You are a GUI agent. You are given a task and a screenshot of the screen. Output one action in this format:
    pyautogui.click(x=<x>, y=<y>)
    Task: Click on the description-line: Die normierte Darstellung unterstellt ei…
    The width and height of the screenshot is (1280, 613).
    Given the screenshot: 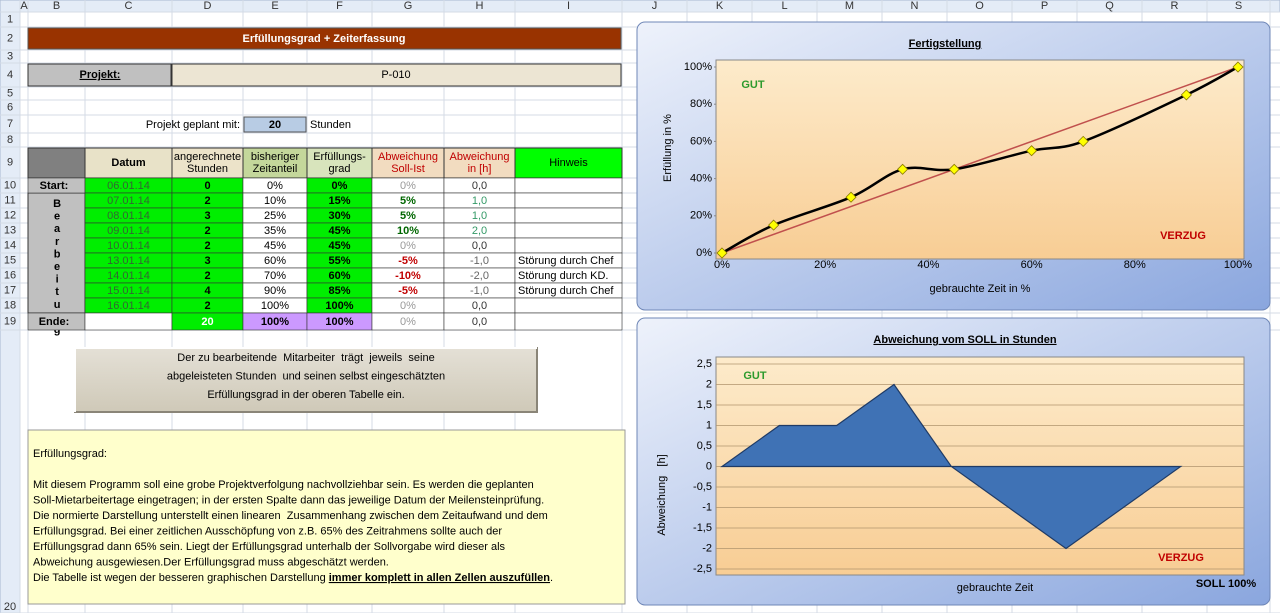 What is the action you would take?
    pyautogui.click(x=290, y=516)
    